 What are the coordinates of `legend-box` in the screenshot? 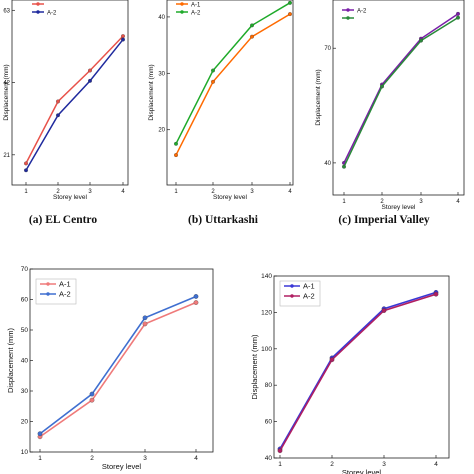 It's located at (56, 291).